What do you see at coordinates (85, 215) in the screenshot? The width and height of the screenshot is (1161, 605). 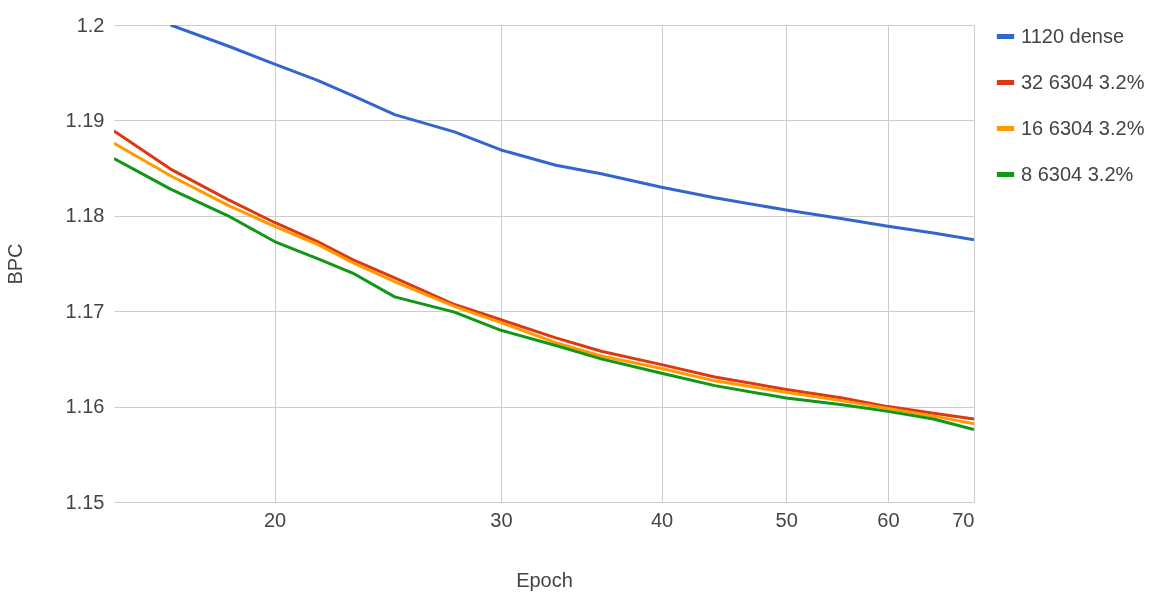 I see `y-tick-label: 1.18` at bounding box center [85, 215].